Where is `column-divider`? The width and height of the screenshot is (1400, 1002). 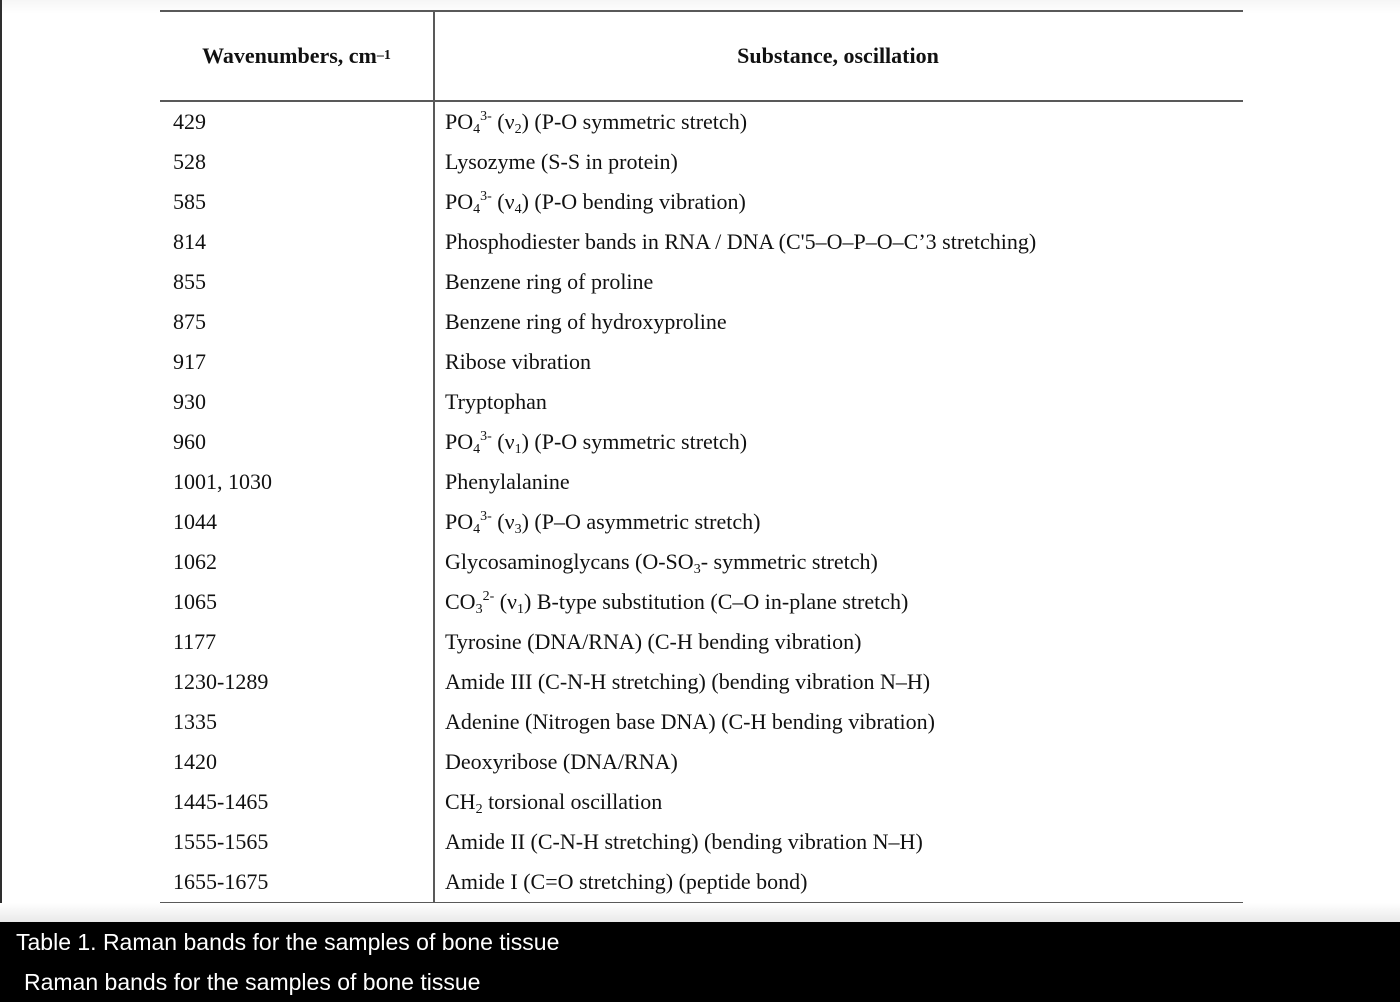
column-divider is located at coordinates (434, 457).